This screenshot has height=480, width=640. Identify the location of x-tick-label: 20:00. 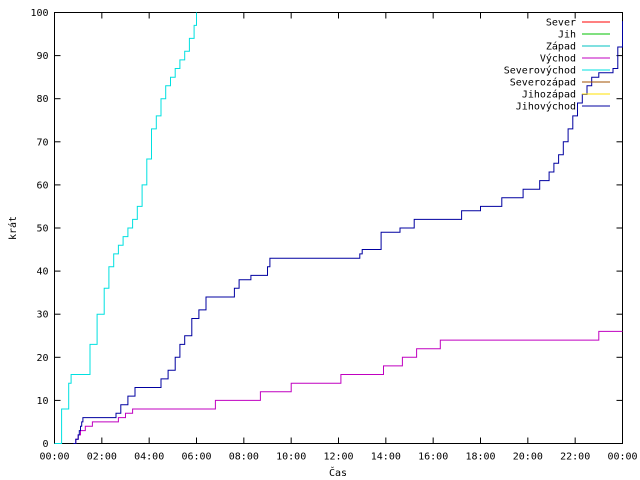
(528, 457).